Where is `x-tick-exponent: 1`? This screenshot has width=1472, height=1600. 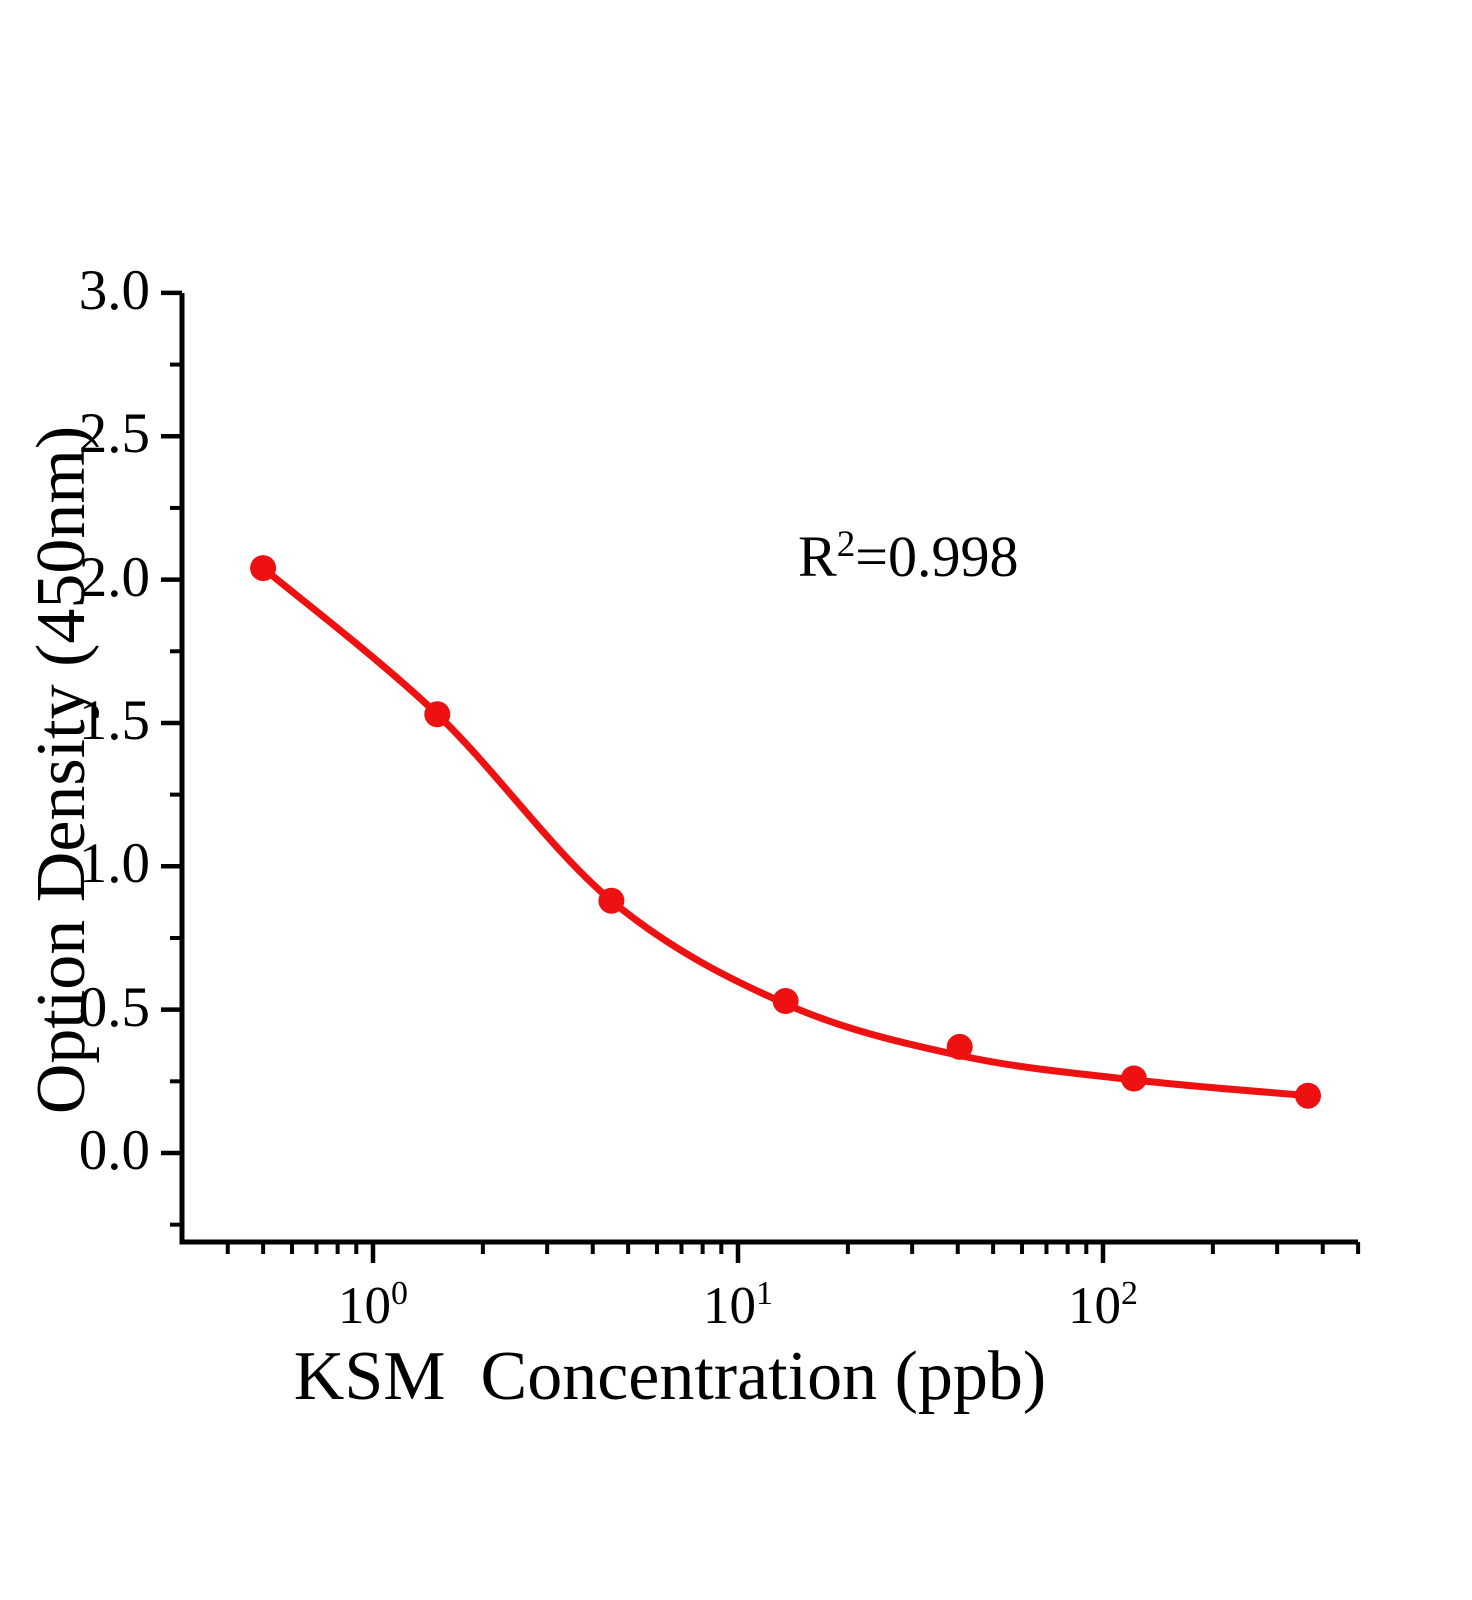 x-tick-exponent: 1 is located at coordinates (764, 1294).